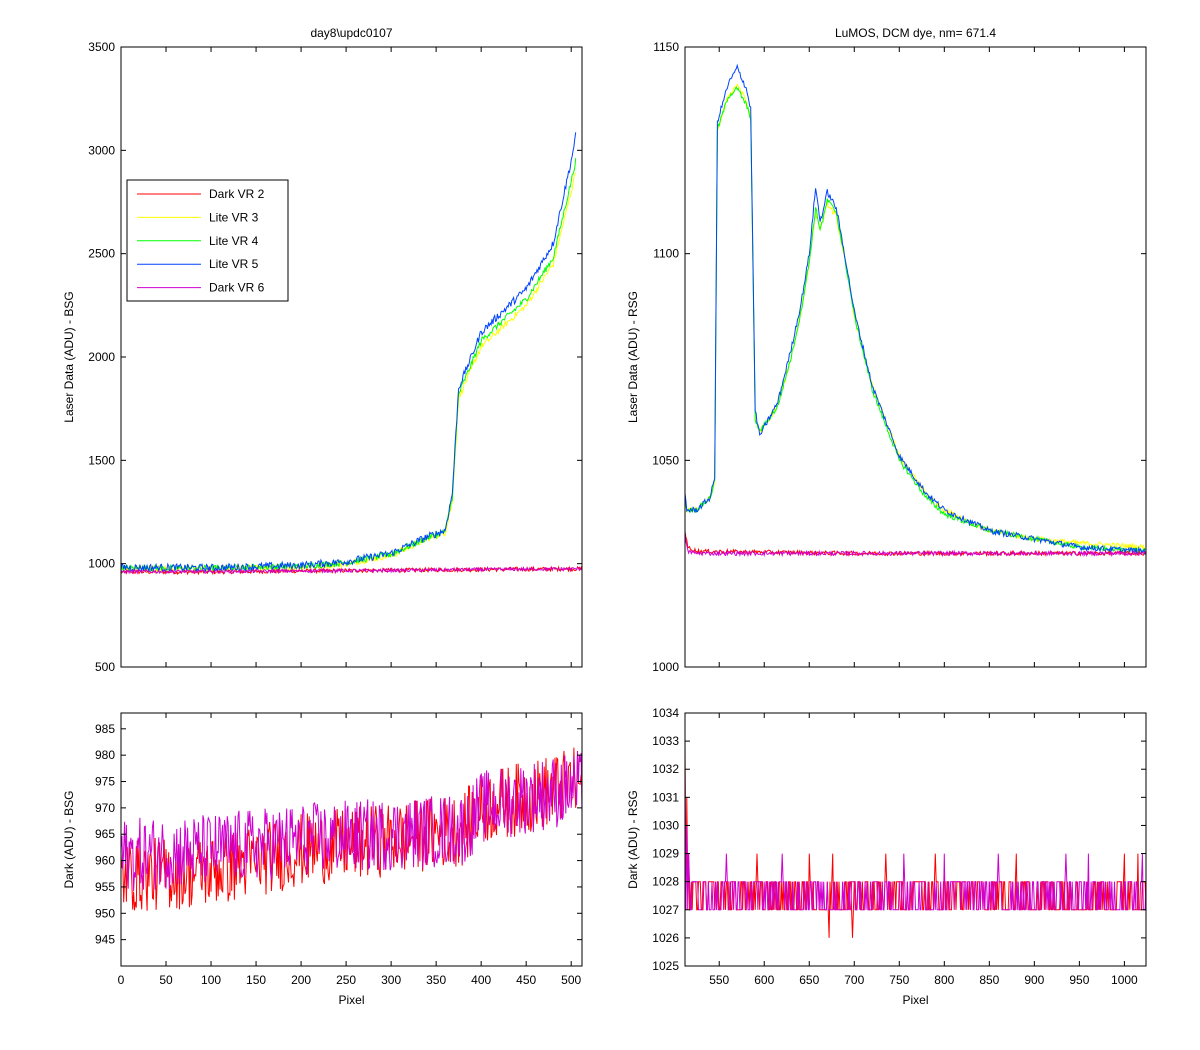 This screenshot has width=1200, height=1050. What do you see at coordinates (346, 980) in the screenshot?
I see `x-tick-label: 250` at bounding box center [346, 980].